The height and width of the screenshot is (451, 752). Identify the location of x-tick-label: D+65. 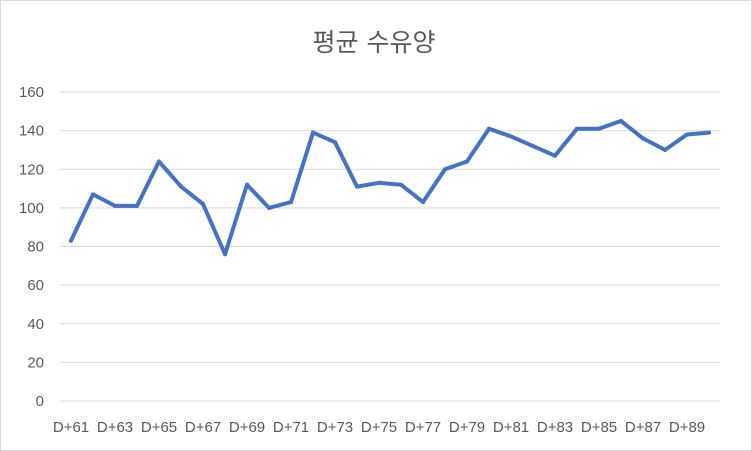
(159, 427).